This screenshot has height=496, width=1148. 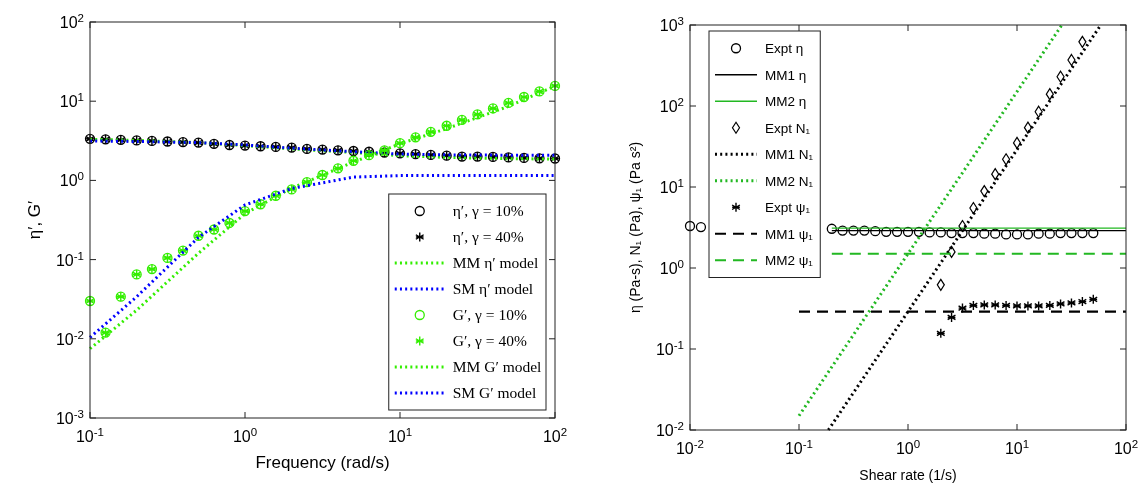 What do you see at coordinates (784, 49) in the screenshot?
I see `legend-label: Expt η` at bounding box center [784, 49].